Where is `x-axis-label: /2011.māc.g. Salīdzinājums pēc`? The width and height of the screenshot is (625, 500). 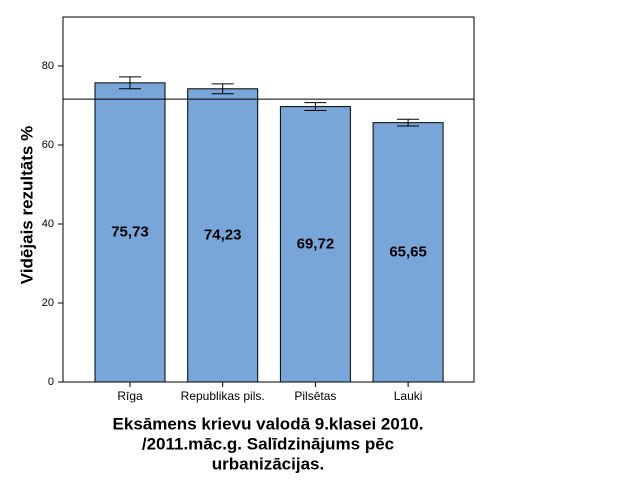
x-axis-label: /2011.māc.g. Salīdzinājums pēc is located at coordinates (268, 443).